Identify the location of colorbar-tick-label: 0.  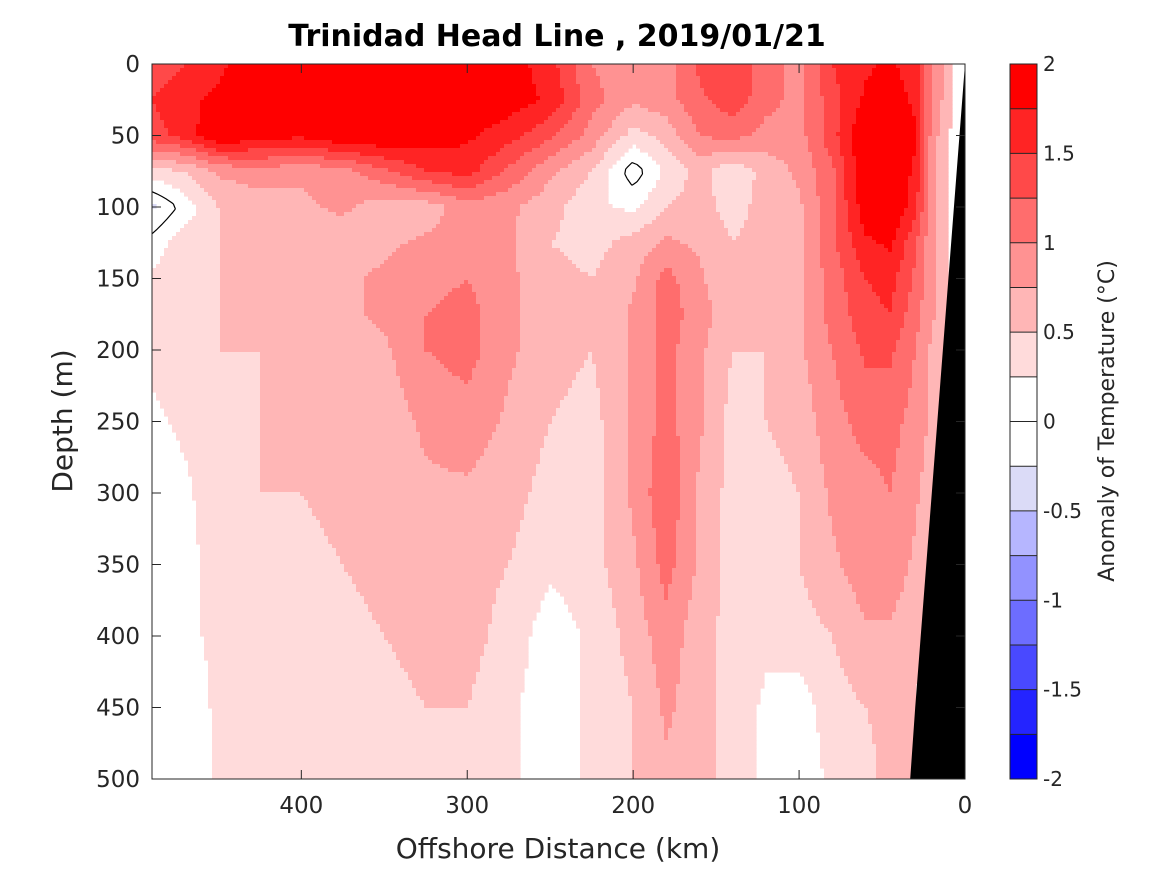
(1049, 422).